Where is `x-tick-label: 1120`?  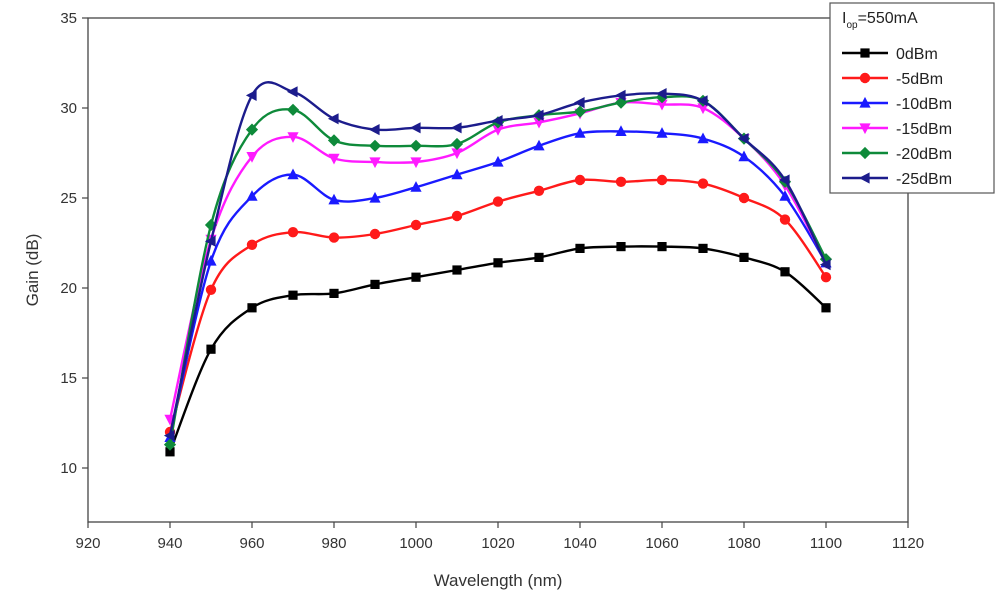 x-tick-label: 1120 is located at coordinates (908, 543).